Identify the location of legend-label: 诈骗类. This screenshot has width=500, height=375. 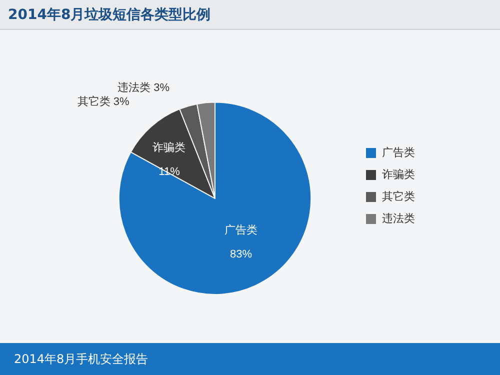
(398, 174).